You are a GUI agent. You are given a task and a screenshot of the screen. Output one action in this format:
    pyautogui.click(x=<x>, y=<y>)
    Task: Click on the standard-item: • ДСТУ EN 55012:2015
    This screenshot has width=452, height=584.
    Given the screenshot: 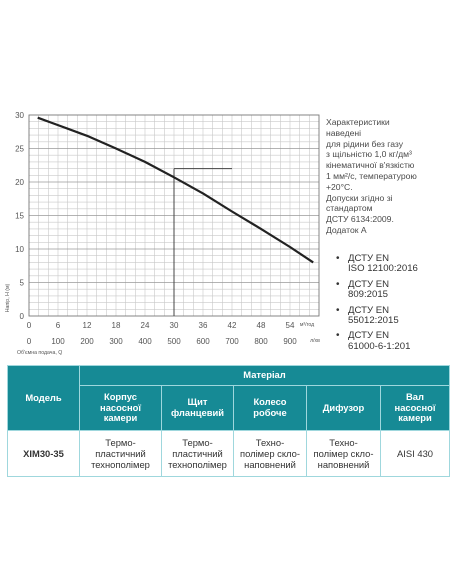 What is the action you would take?
    pyautogui.click(x=394, y=315)
    